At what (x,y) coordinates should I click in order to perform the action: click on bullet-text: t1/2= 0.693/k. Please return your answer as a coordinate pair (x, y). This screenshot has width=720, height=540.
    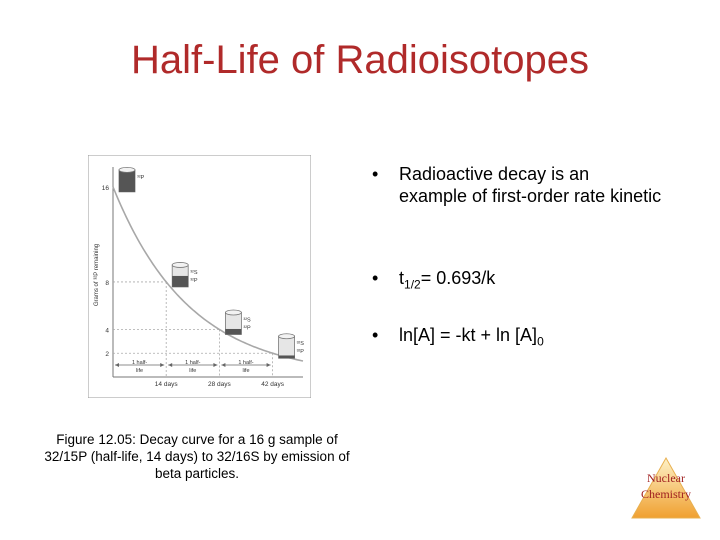
    Looking at the image, I should click on (530, 281).